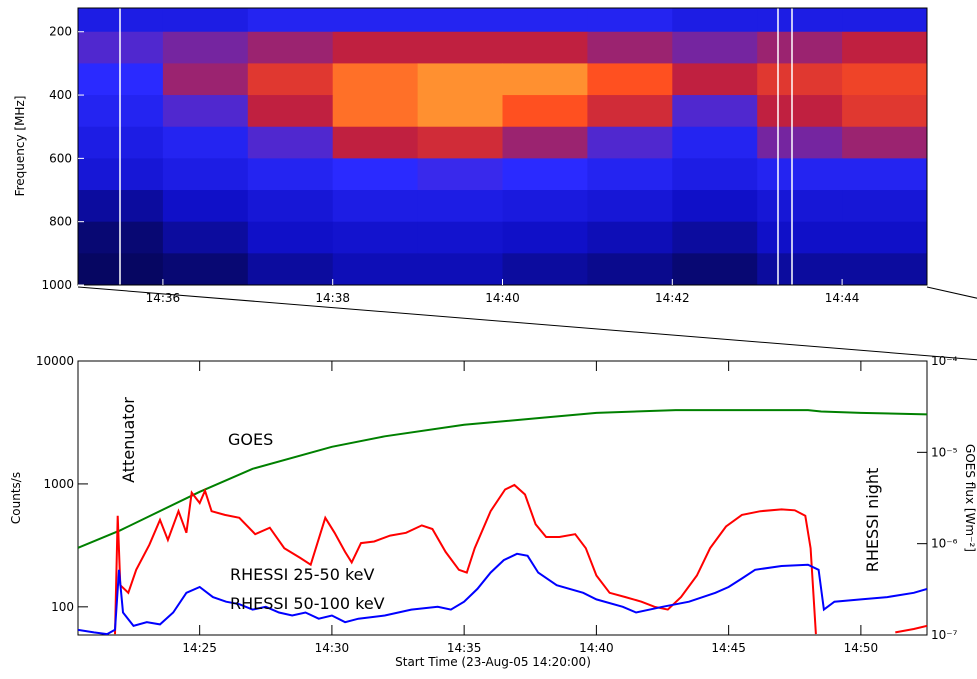 The width and height of the screenshot is (977, 679). I want to click on y-tick-label: 10000, so click(55, 361).